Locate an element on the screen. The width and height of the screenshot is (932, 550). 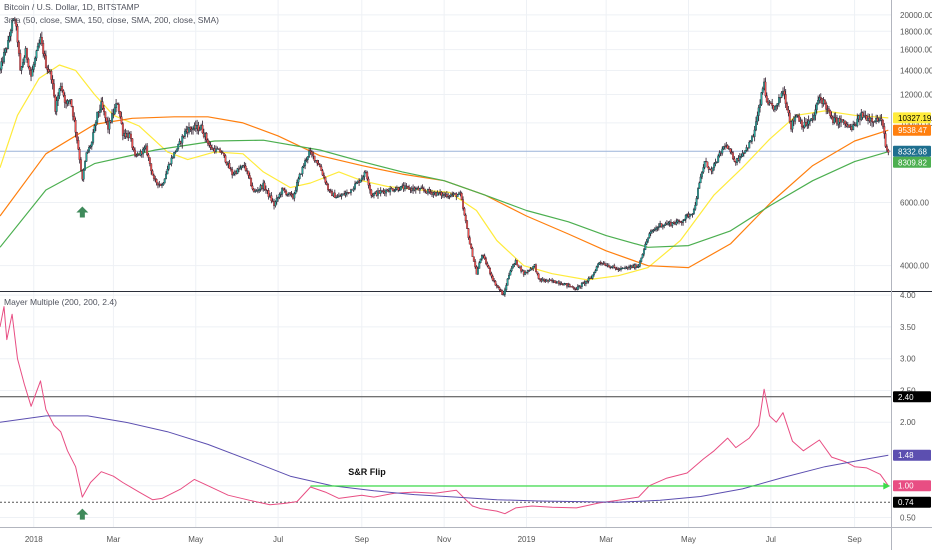
sr-flip-annotation: S&R Flip is located at coordinates (367, 472).